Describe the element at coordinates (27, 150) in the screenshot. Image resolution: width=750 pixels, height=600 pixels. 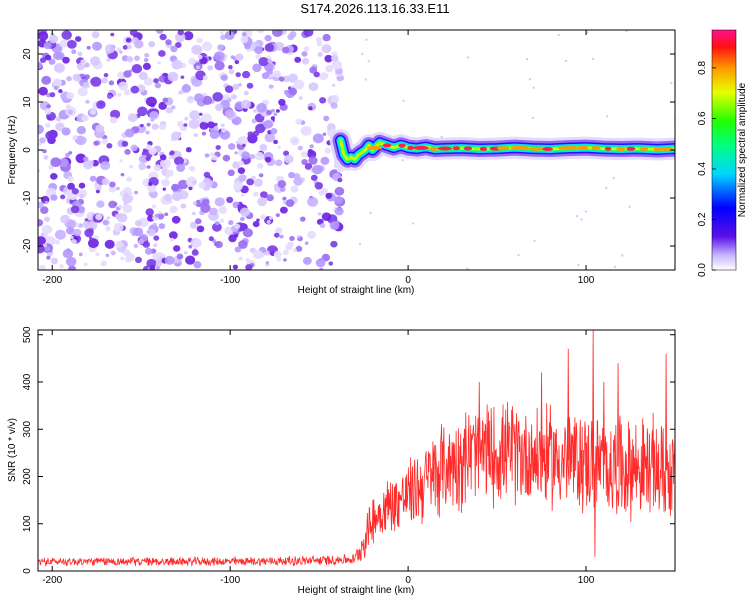
I see `spectrogram-ytick-label: 0` at that location.